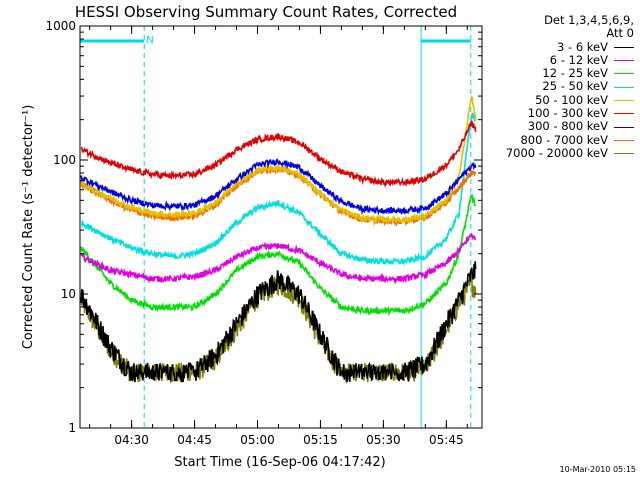  I want to click on legend-item-9: 7000 - 20000 keV, so click(569, 152).